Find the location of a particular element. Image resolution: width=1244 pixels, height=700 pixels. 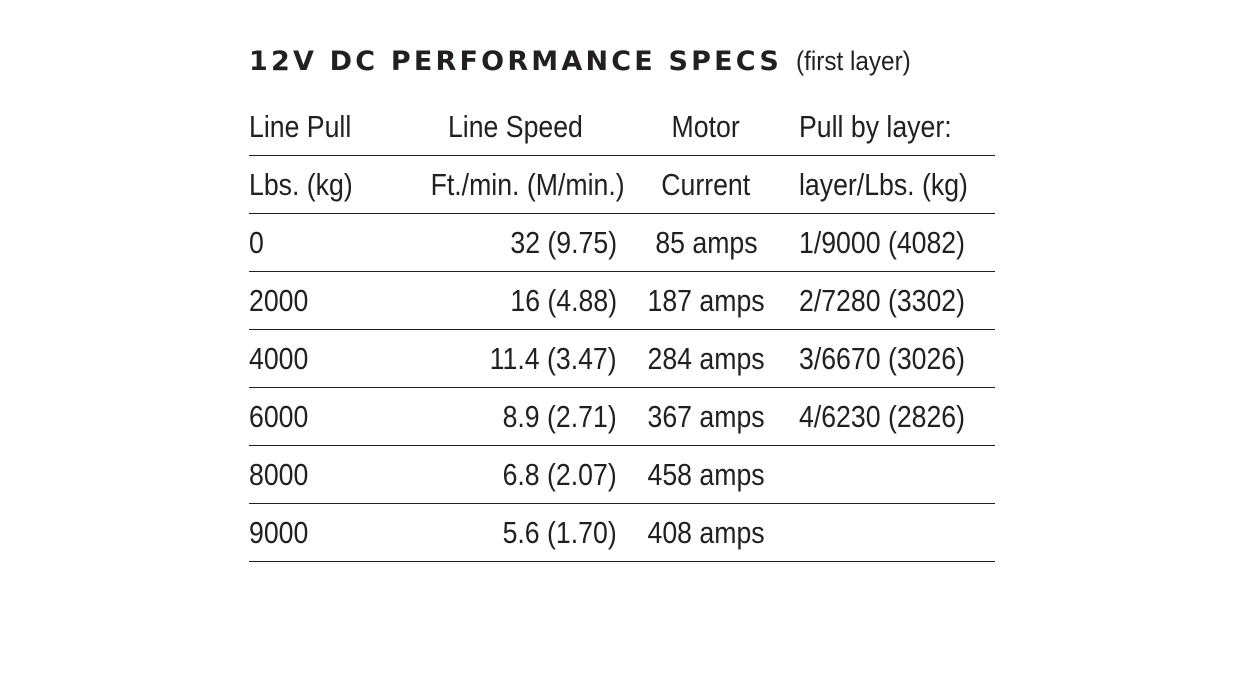

table-row: 0 32 (9.75) 85 amps 1/9000 (4082) is located at coordinates (622, 242).